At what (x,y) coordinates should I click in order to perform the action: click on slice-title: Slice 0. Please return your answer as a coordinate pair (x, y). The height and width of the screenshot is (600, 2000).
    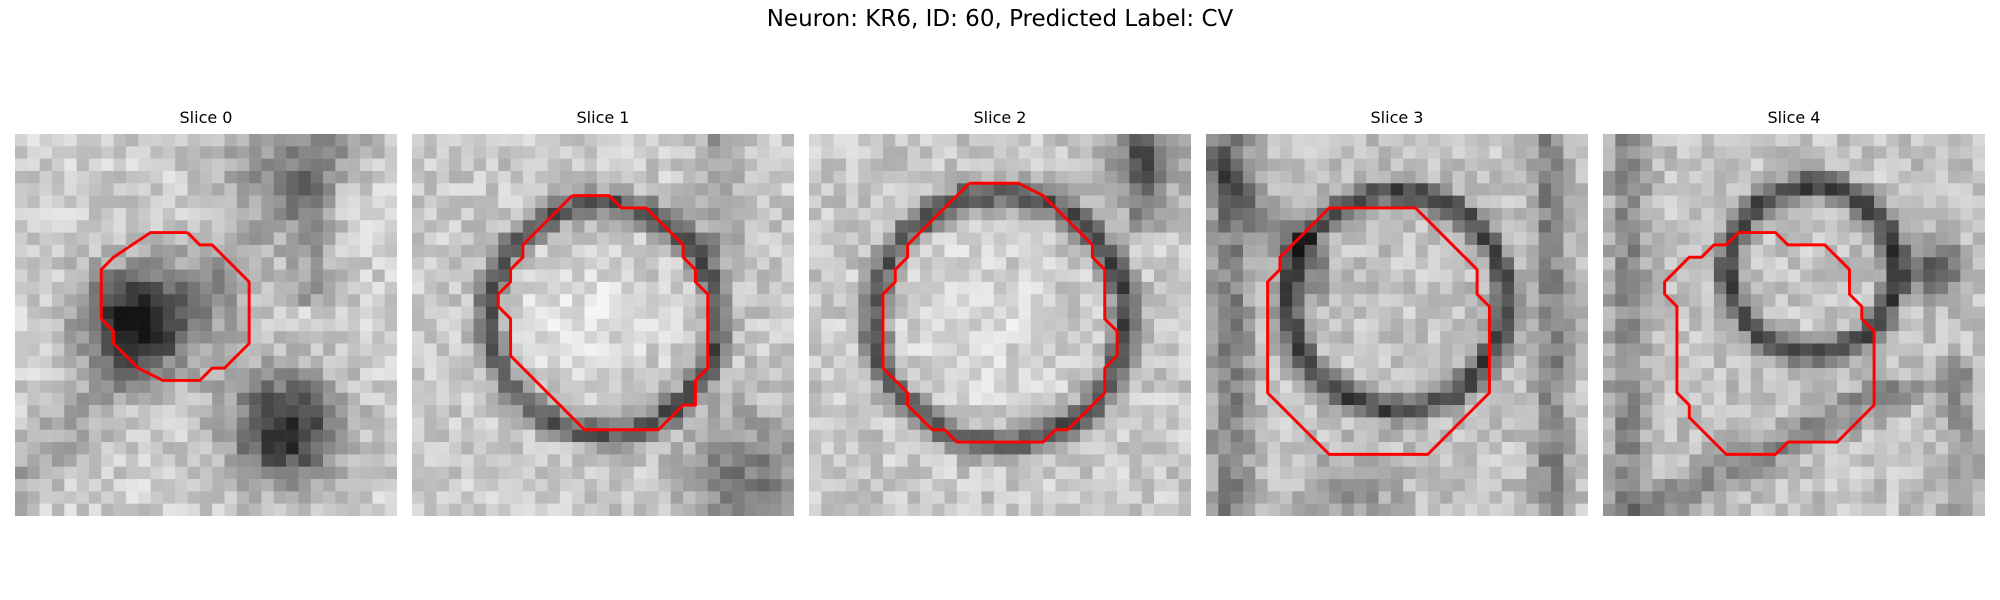
    Looking at the image, I should click on (206, 117).